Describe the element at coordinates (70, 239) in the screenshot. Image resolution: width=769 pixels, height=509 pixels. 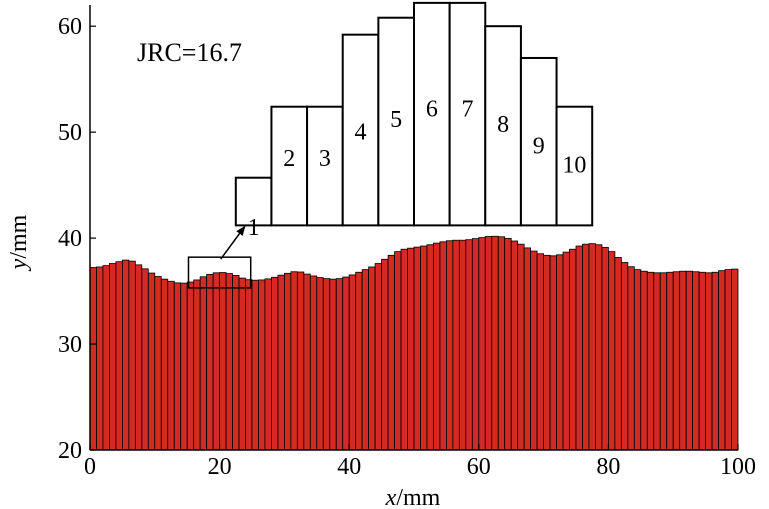
I see `y-tick-label: 40` at that location.